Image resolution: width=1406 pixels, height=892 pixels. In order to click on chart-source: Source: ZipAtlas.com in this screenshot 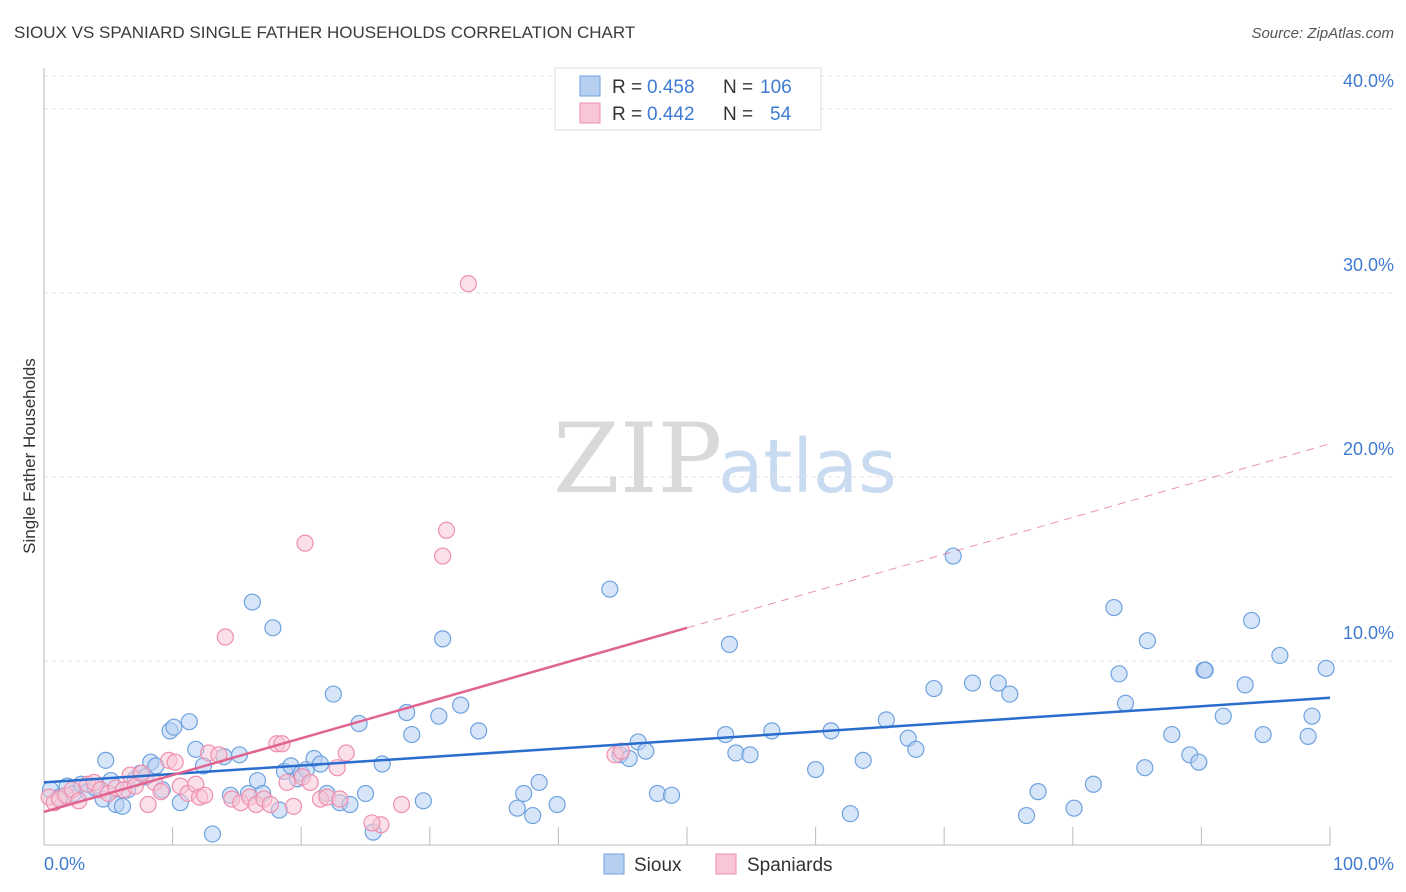, I will do `click(1322, 33)`.